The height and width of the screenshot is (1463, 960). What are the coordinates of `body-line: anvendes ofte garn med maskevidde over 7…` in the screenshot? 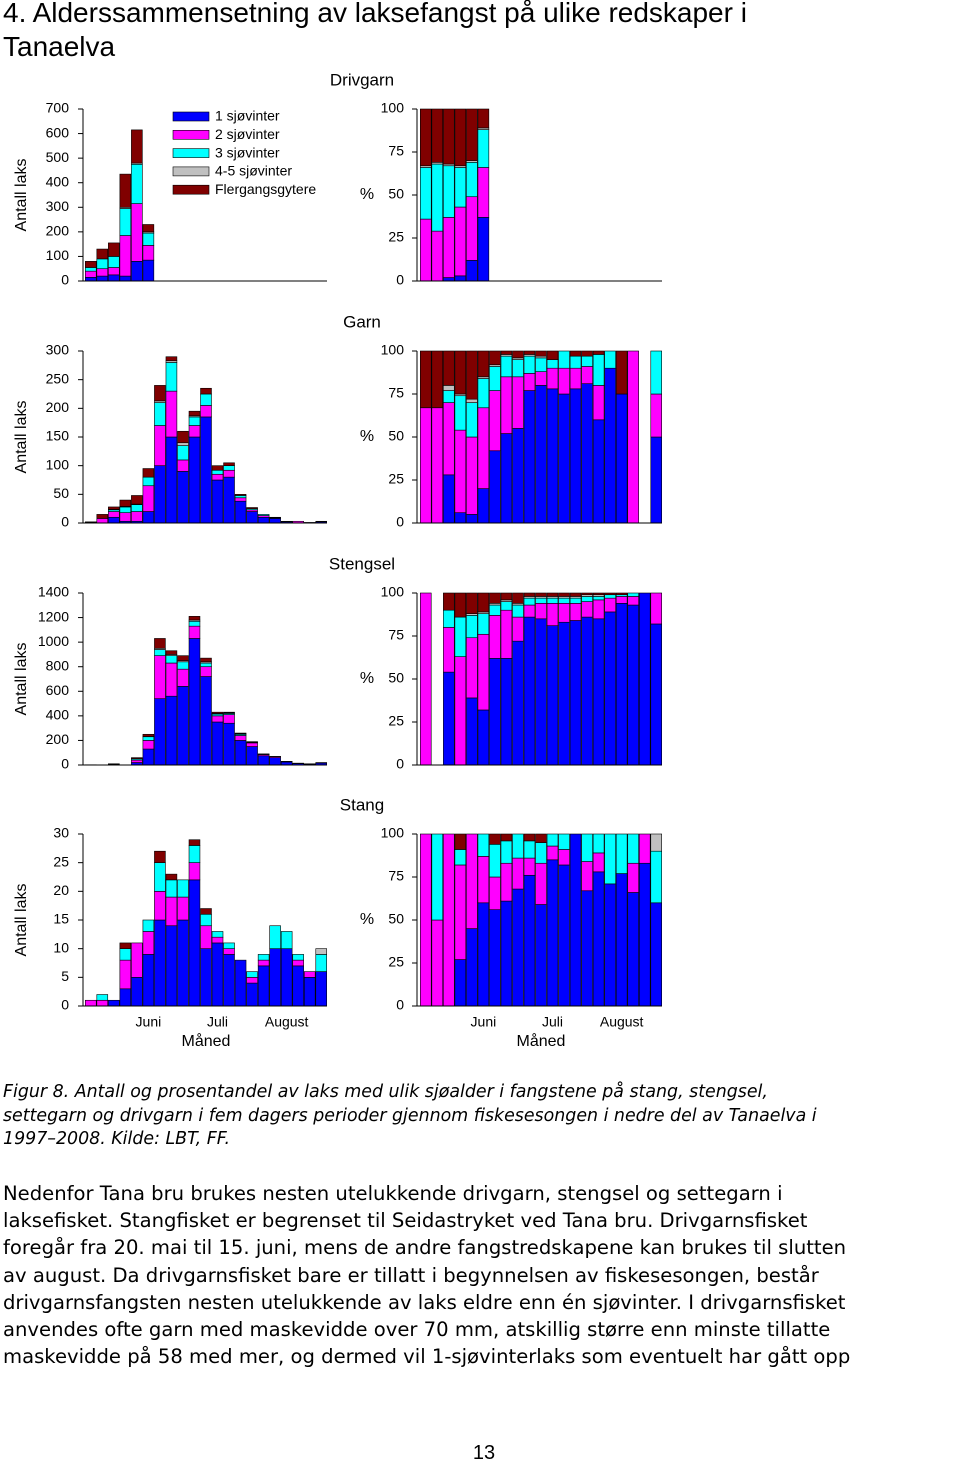 It's located at (417, 1330).